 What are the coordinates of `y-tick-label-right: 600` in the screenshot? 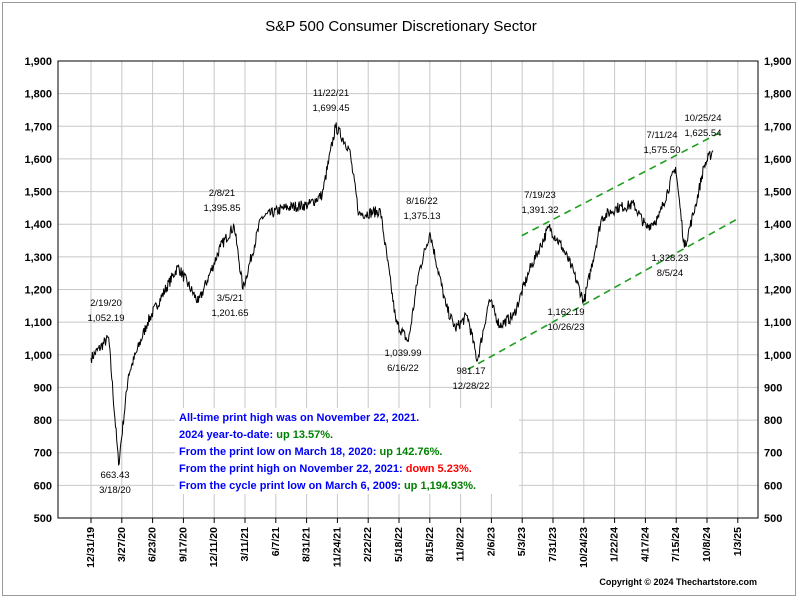 It's located at (773, 486).